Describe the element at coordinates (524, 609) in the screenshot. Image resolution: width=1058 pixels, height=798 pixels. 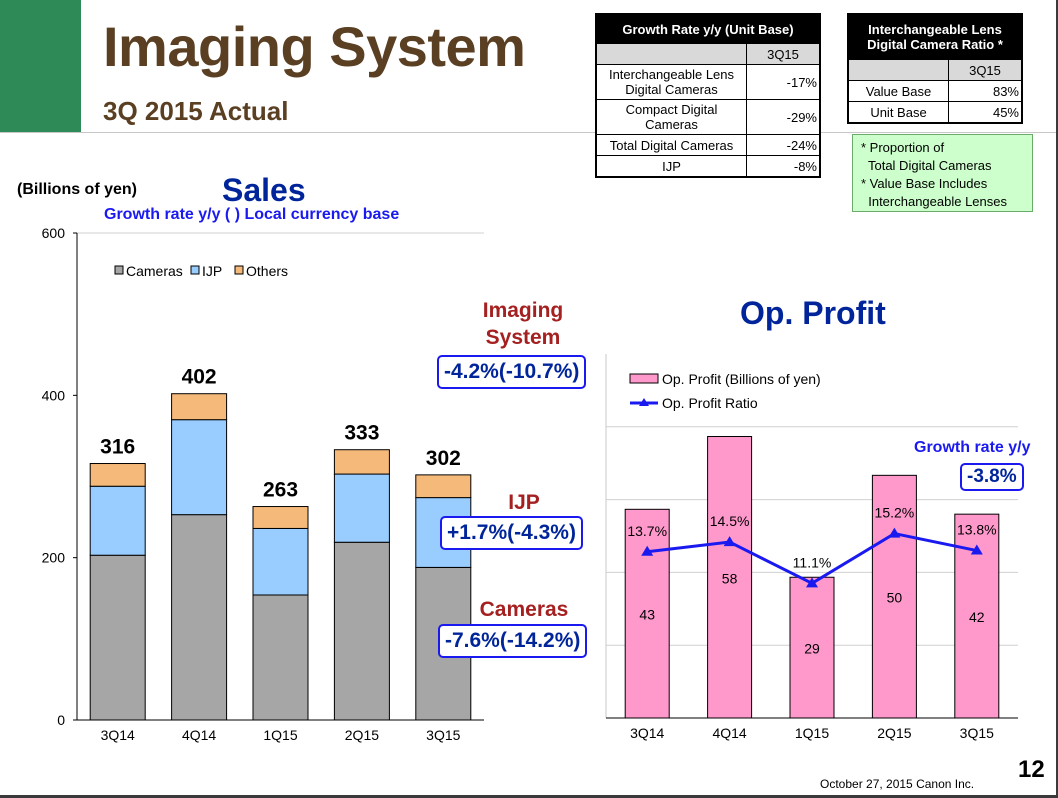
I see `segment-label-cameras: Cameras` at that location.